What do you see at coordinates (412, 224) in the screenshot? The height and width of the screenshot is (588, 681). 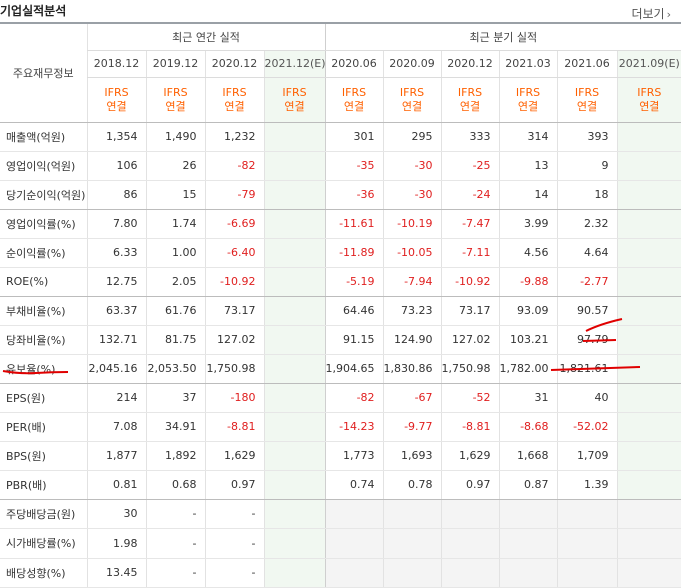 I see `table-cell: -10.19` at bounding box center [412, 224].